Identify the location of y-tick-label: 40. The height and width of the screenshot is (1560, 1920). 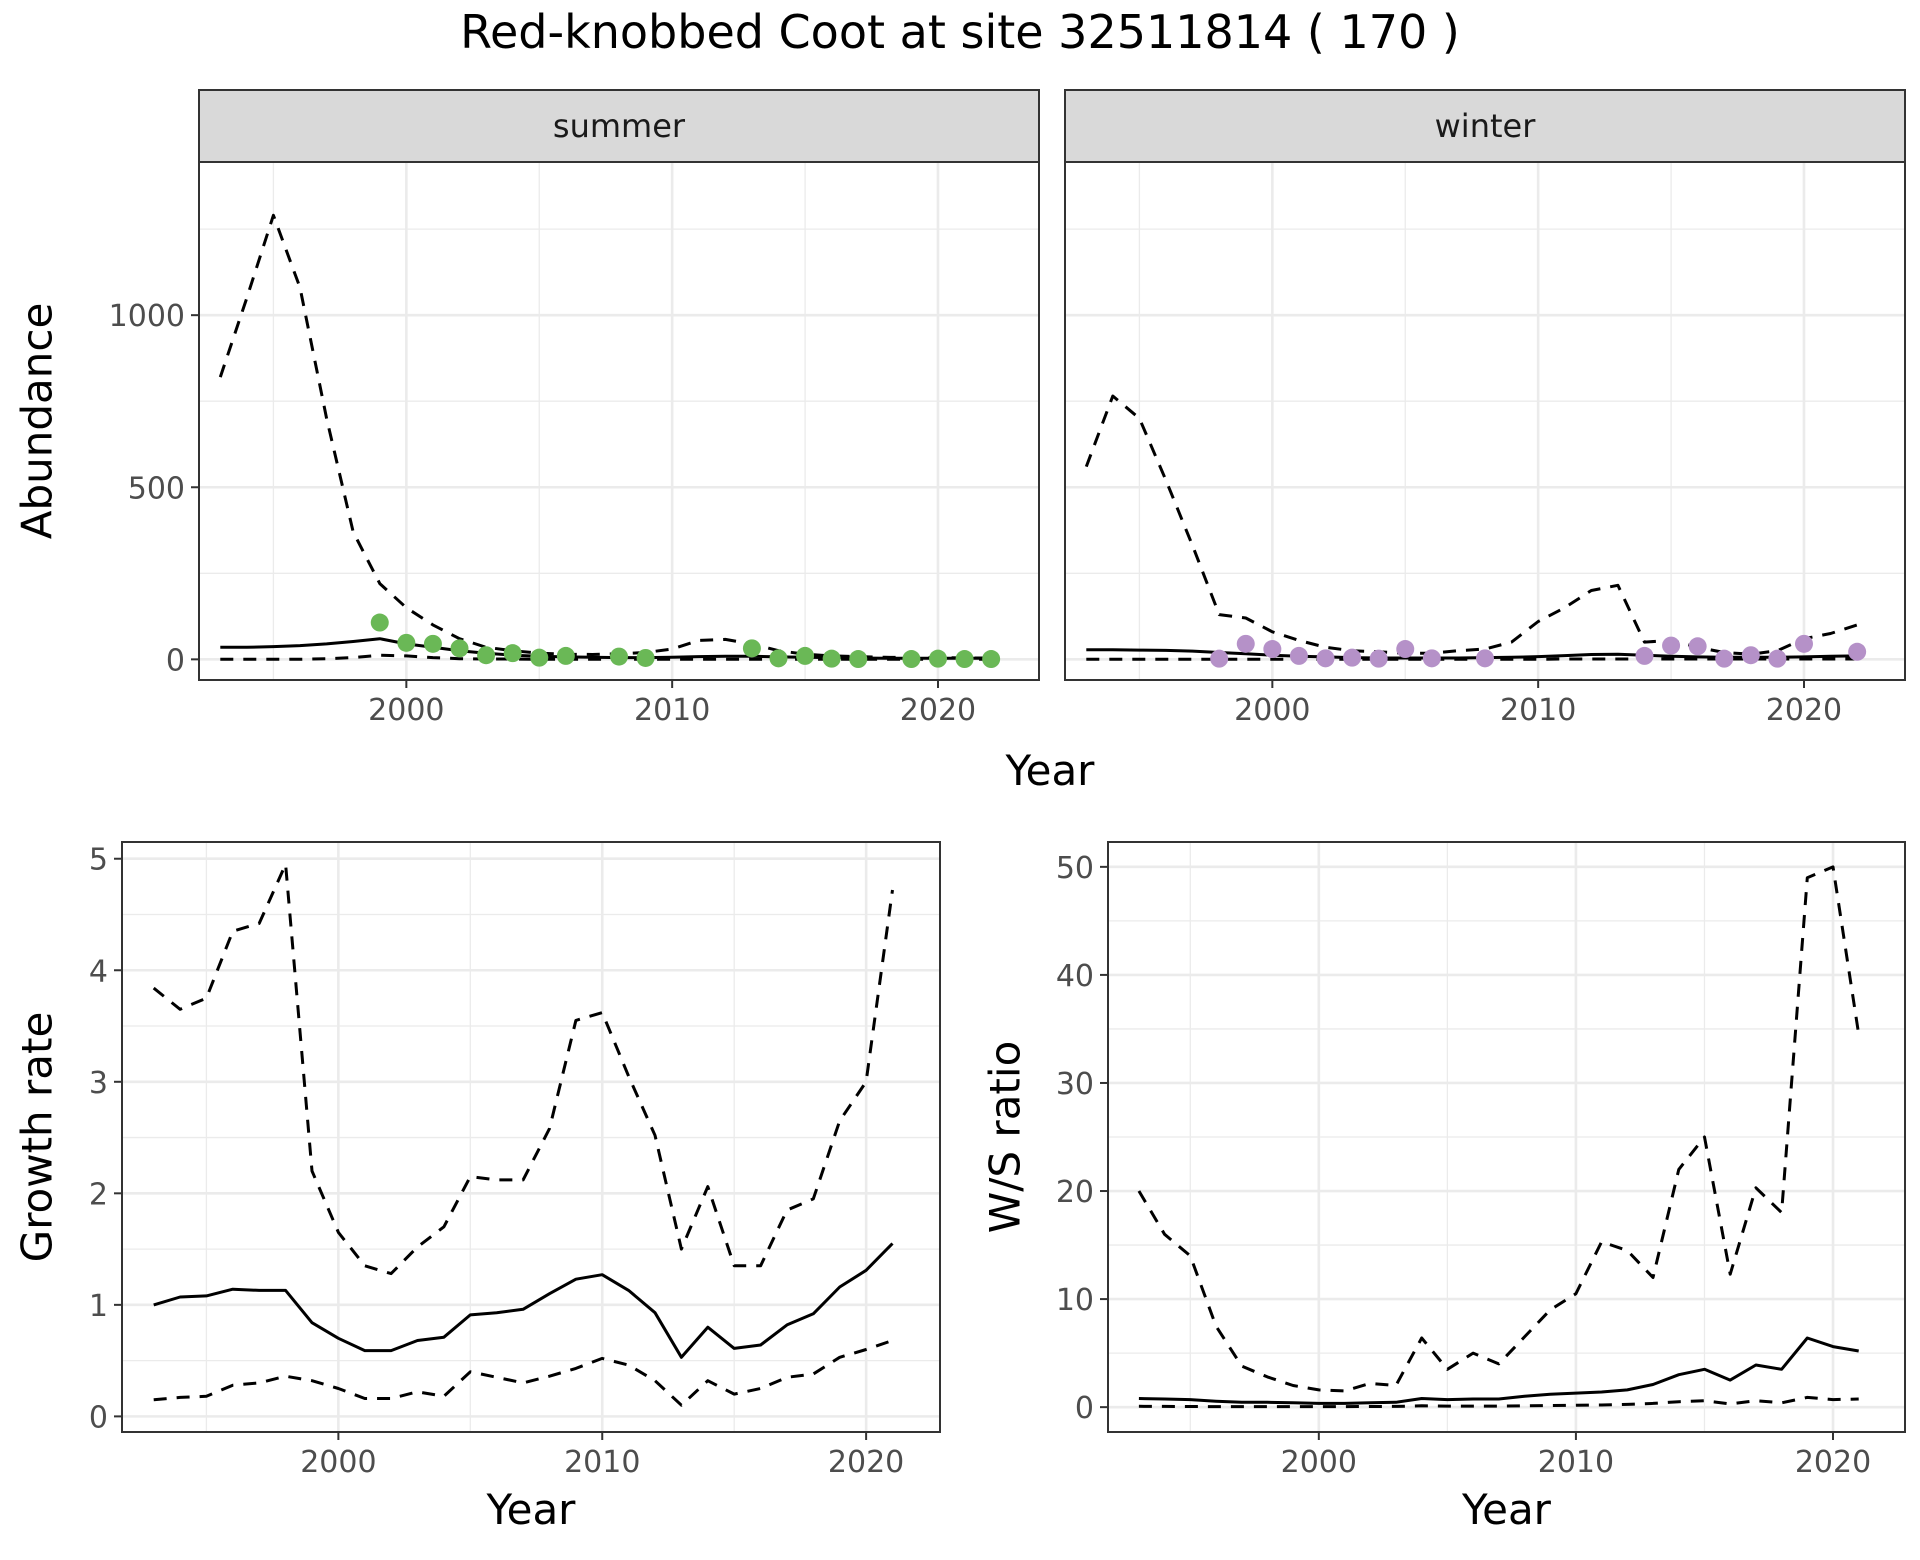
(1075, 976).